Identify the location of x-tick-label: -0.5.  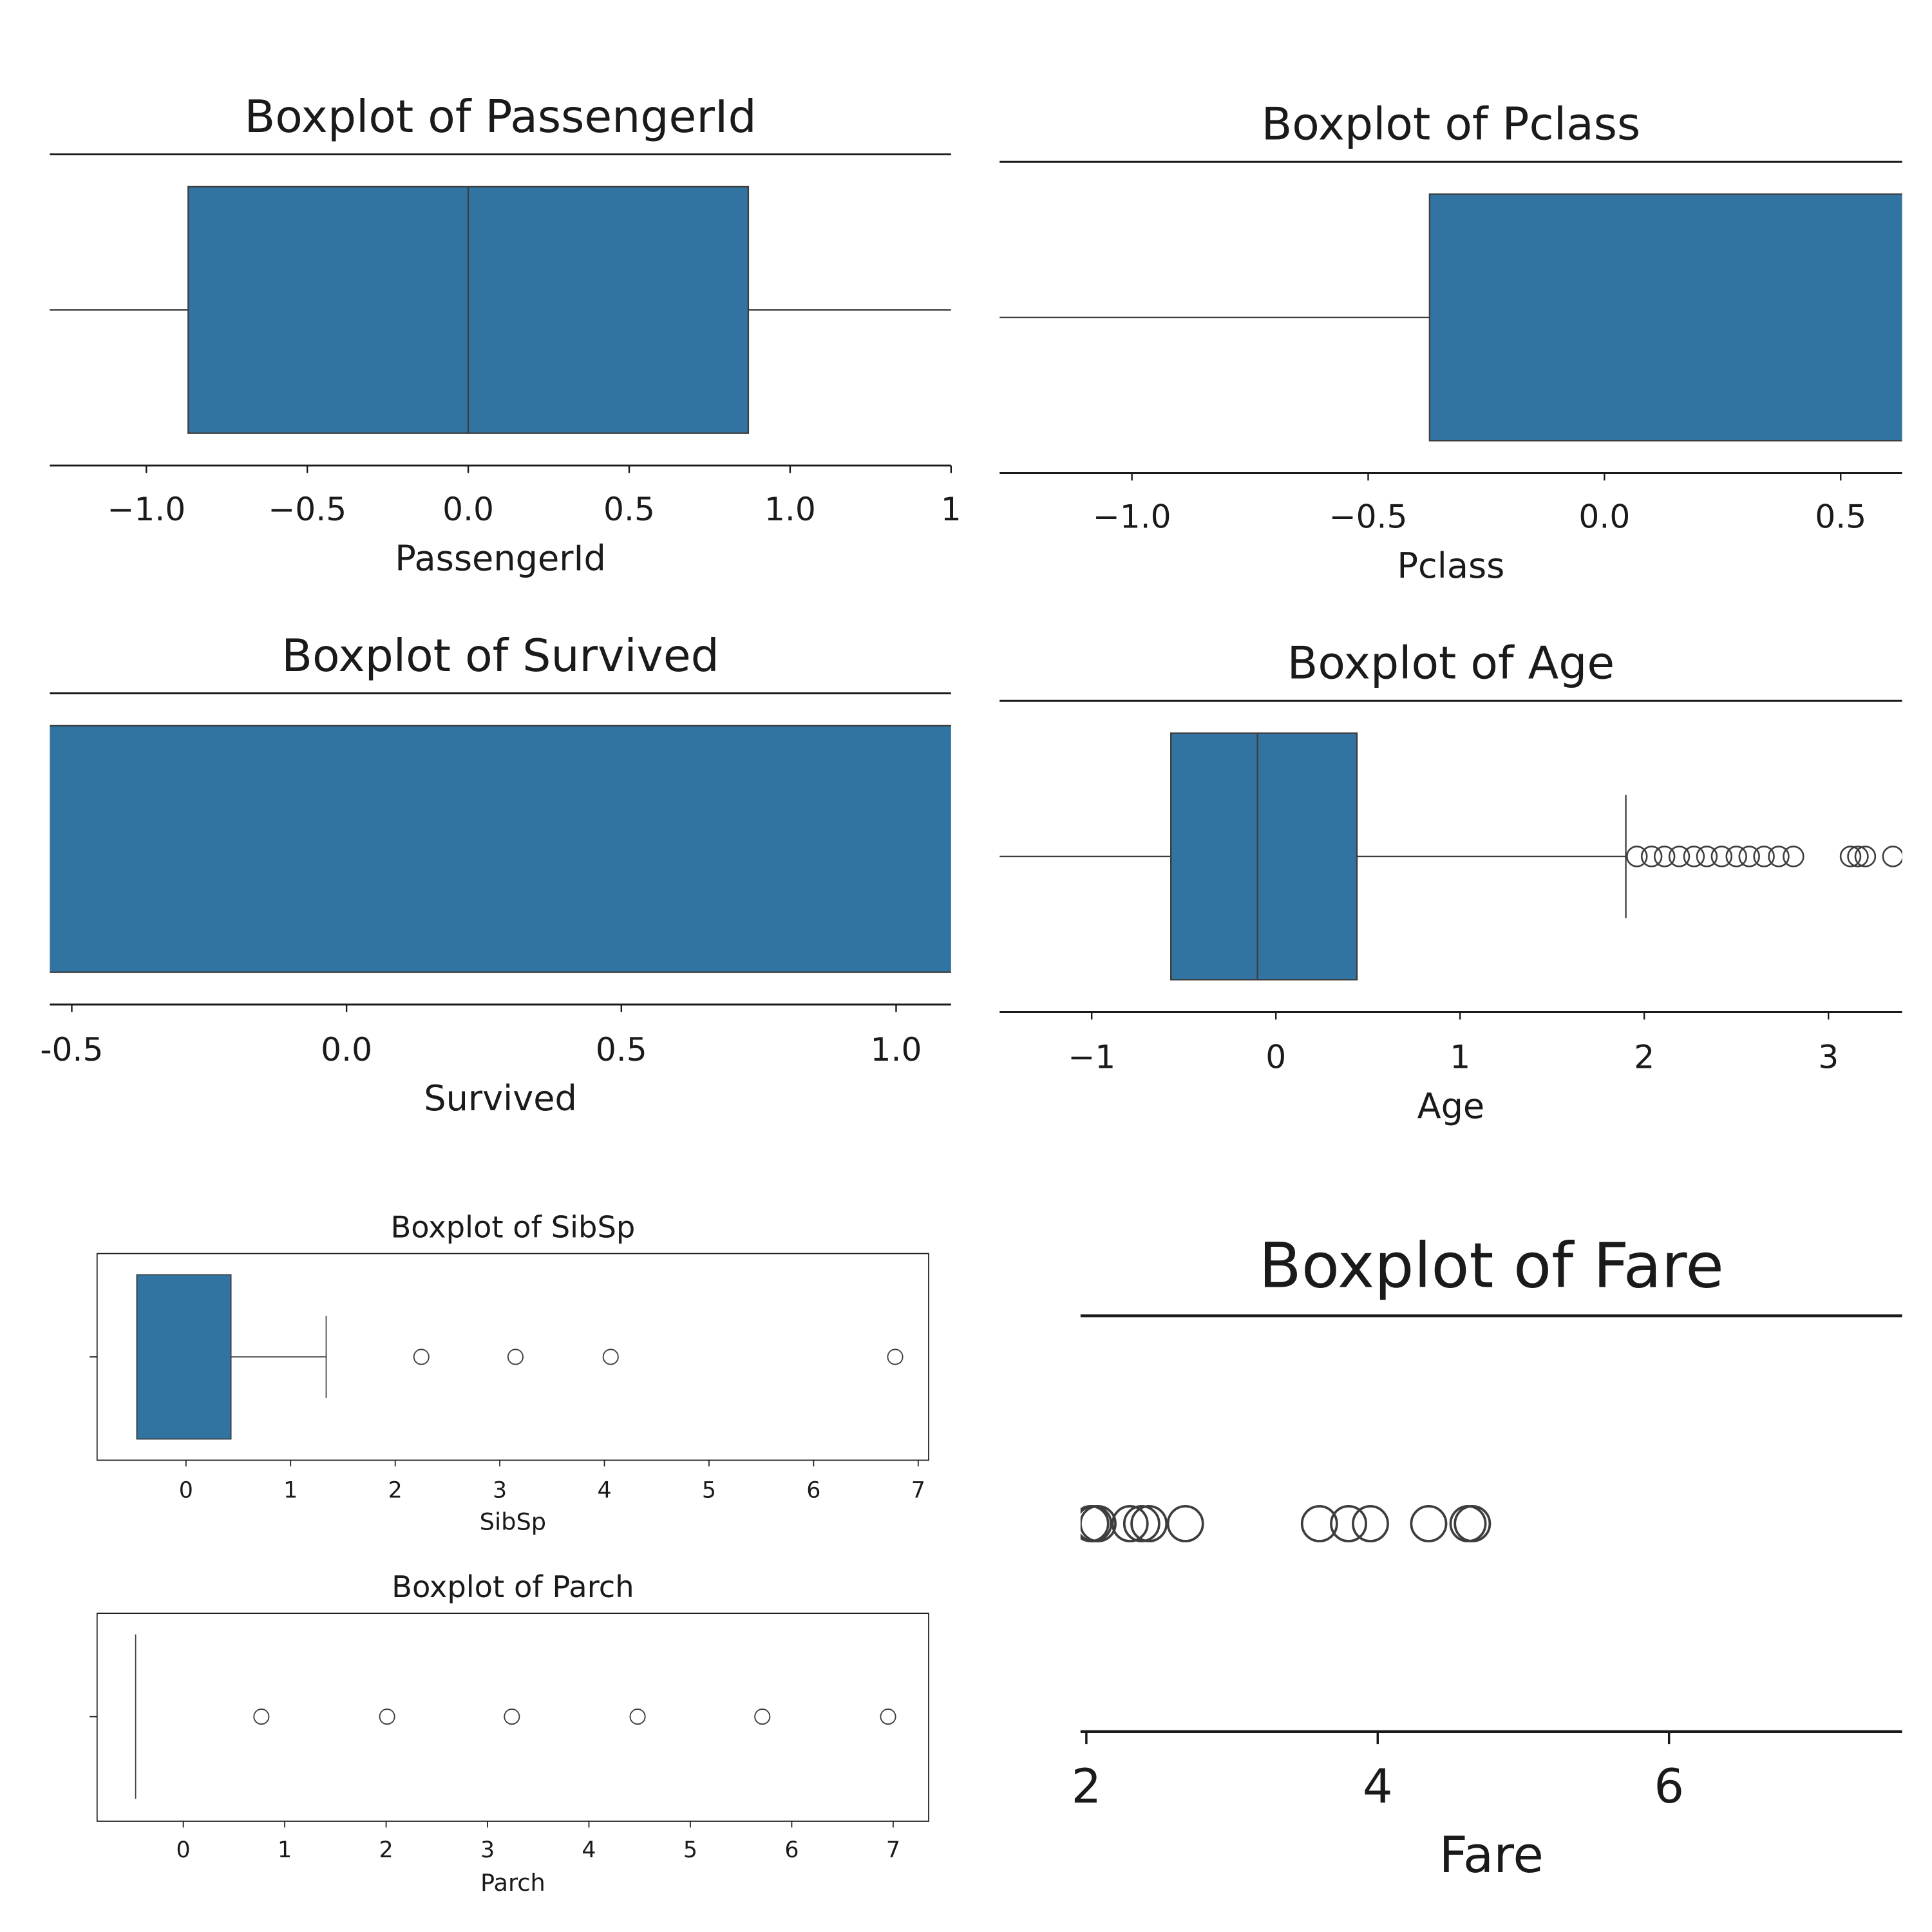
(71, 1049).